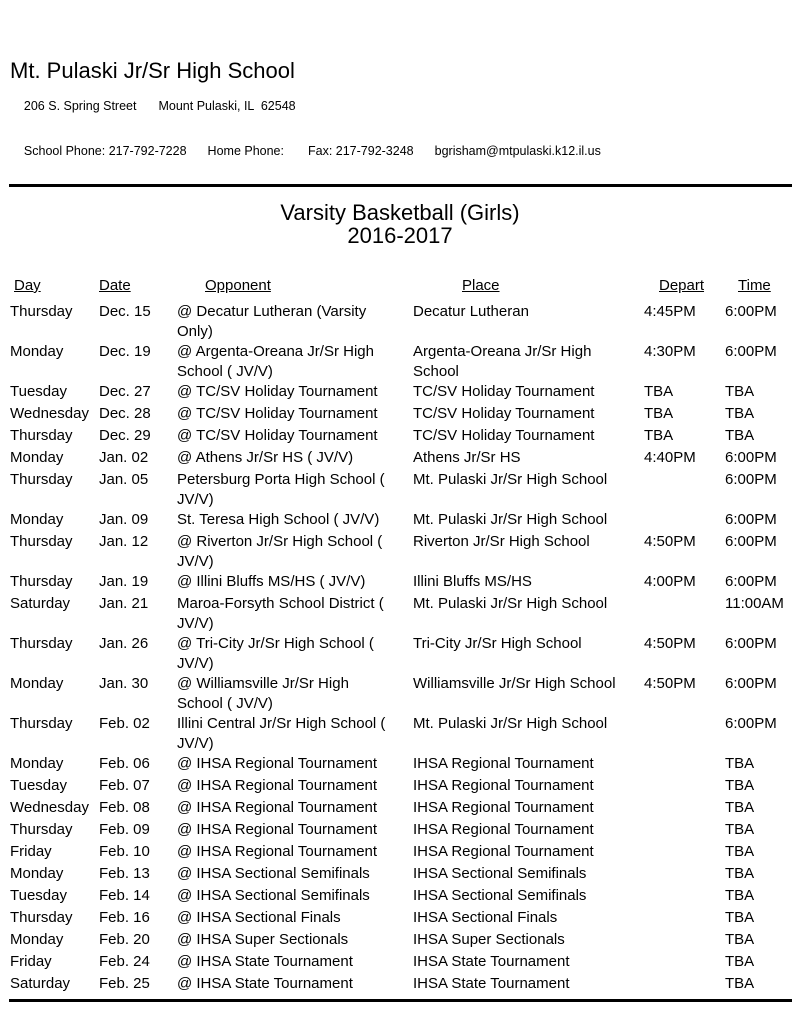 The image size is (800, 1024). Describe the element at coordinates (265, 983) in the screenshot. I see `cell-opponent: @ IHSA State Tournament` at that location.